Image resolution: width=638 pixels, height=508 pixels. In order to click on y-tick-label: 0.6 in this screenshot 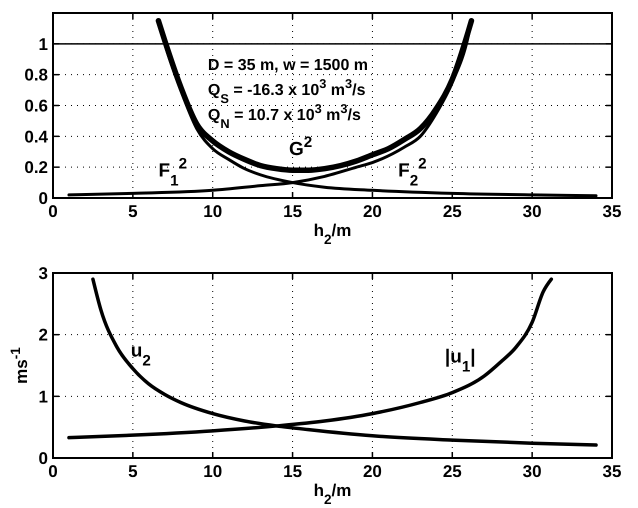, I will do `click(36, 106)`.